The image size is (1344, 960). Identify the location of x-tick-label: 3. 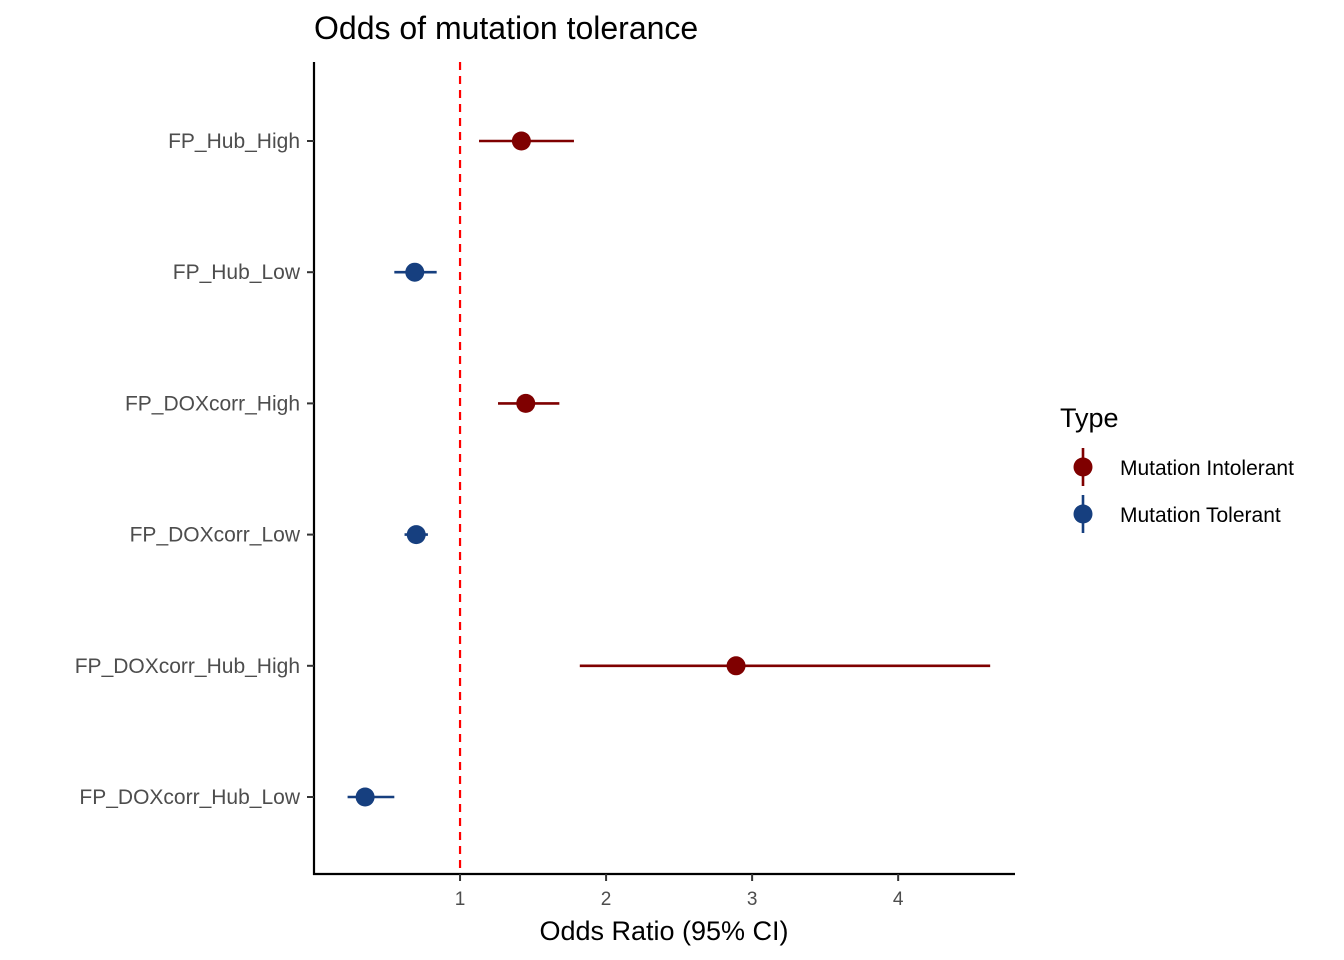
(752, 899).